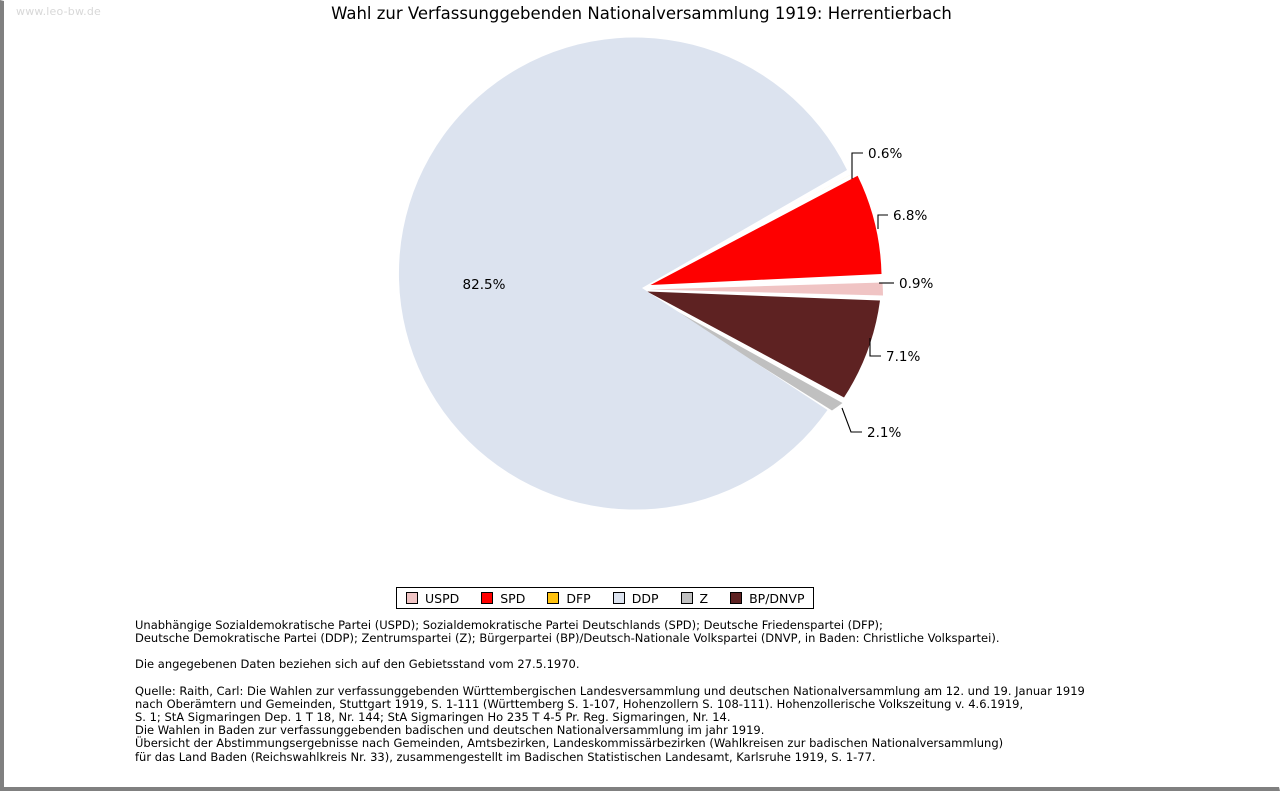  I want to click on legend-label-dfp: DFP, so click(578, 598).